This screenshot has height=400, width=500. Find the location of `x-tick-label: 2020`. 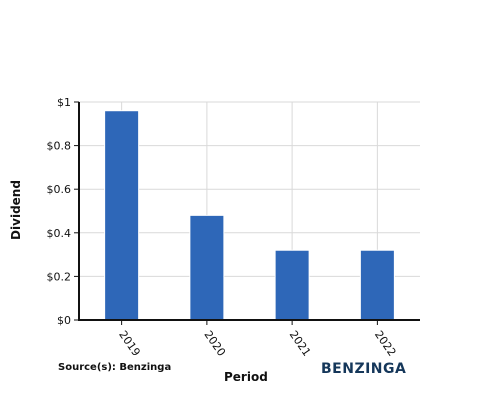

x-tick-label: 2020 is located at coordinates (214, 343).